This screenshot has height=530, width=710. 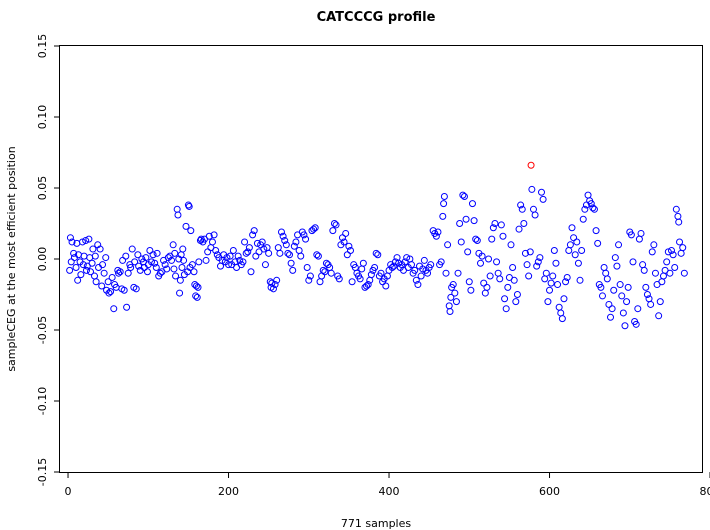 What do you see at coordinates (42, 259) in the screenshot?
I see `y-tick-label: 0.00` at bounding box center [42, 259].